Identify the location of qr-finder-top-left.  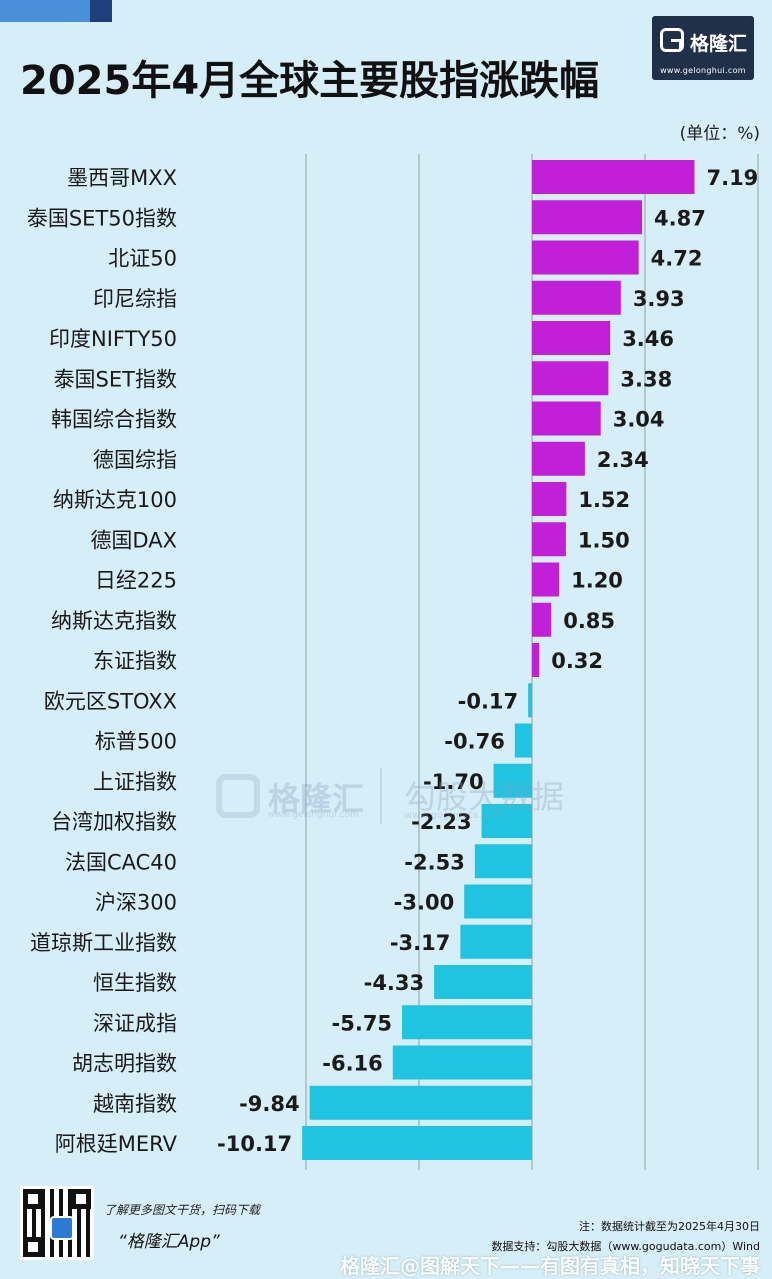
(33, 1199).